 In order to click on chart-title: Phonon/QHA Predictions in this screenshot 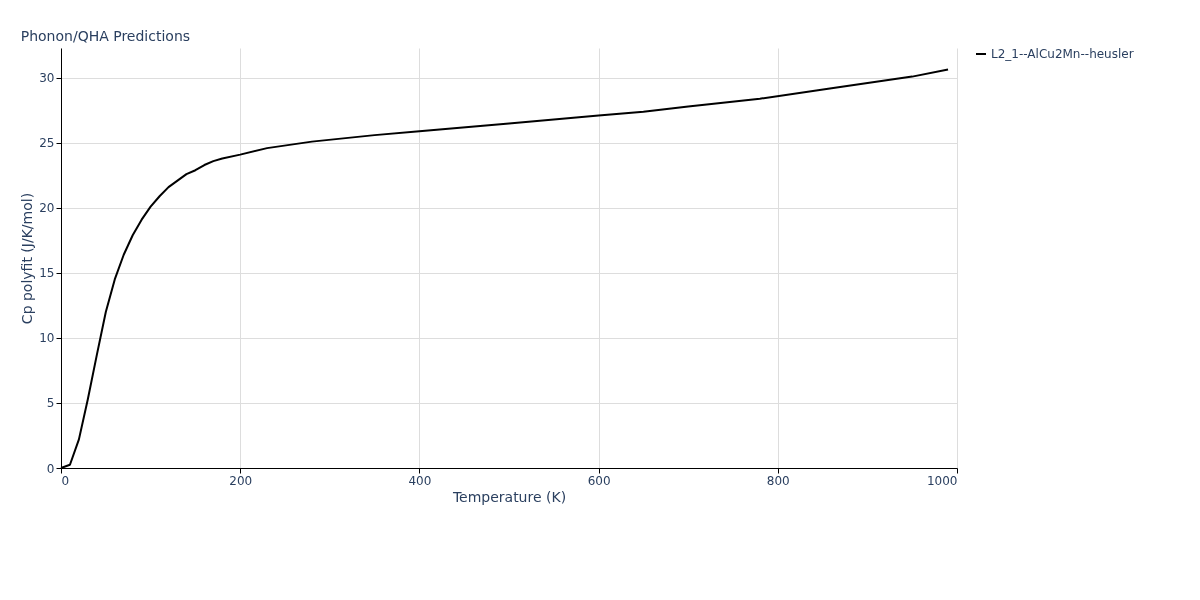, I will do `click(105, 36)`.